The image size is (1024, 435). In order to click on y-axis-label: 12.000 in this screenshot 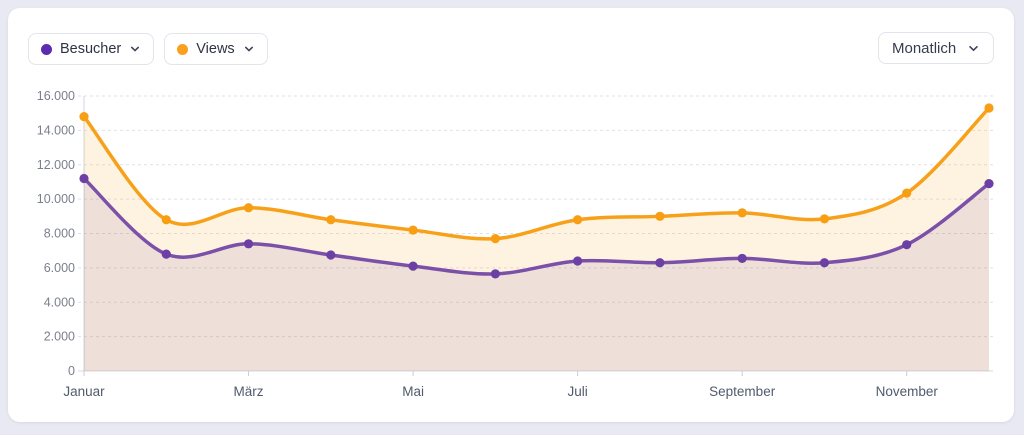, I will do `click(56, 165)`.